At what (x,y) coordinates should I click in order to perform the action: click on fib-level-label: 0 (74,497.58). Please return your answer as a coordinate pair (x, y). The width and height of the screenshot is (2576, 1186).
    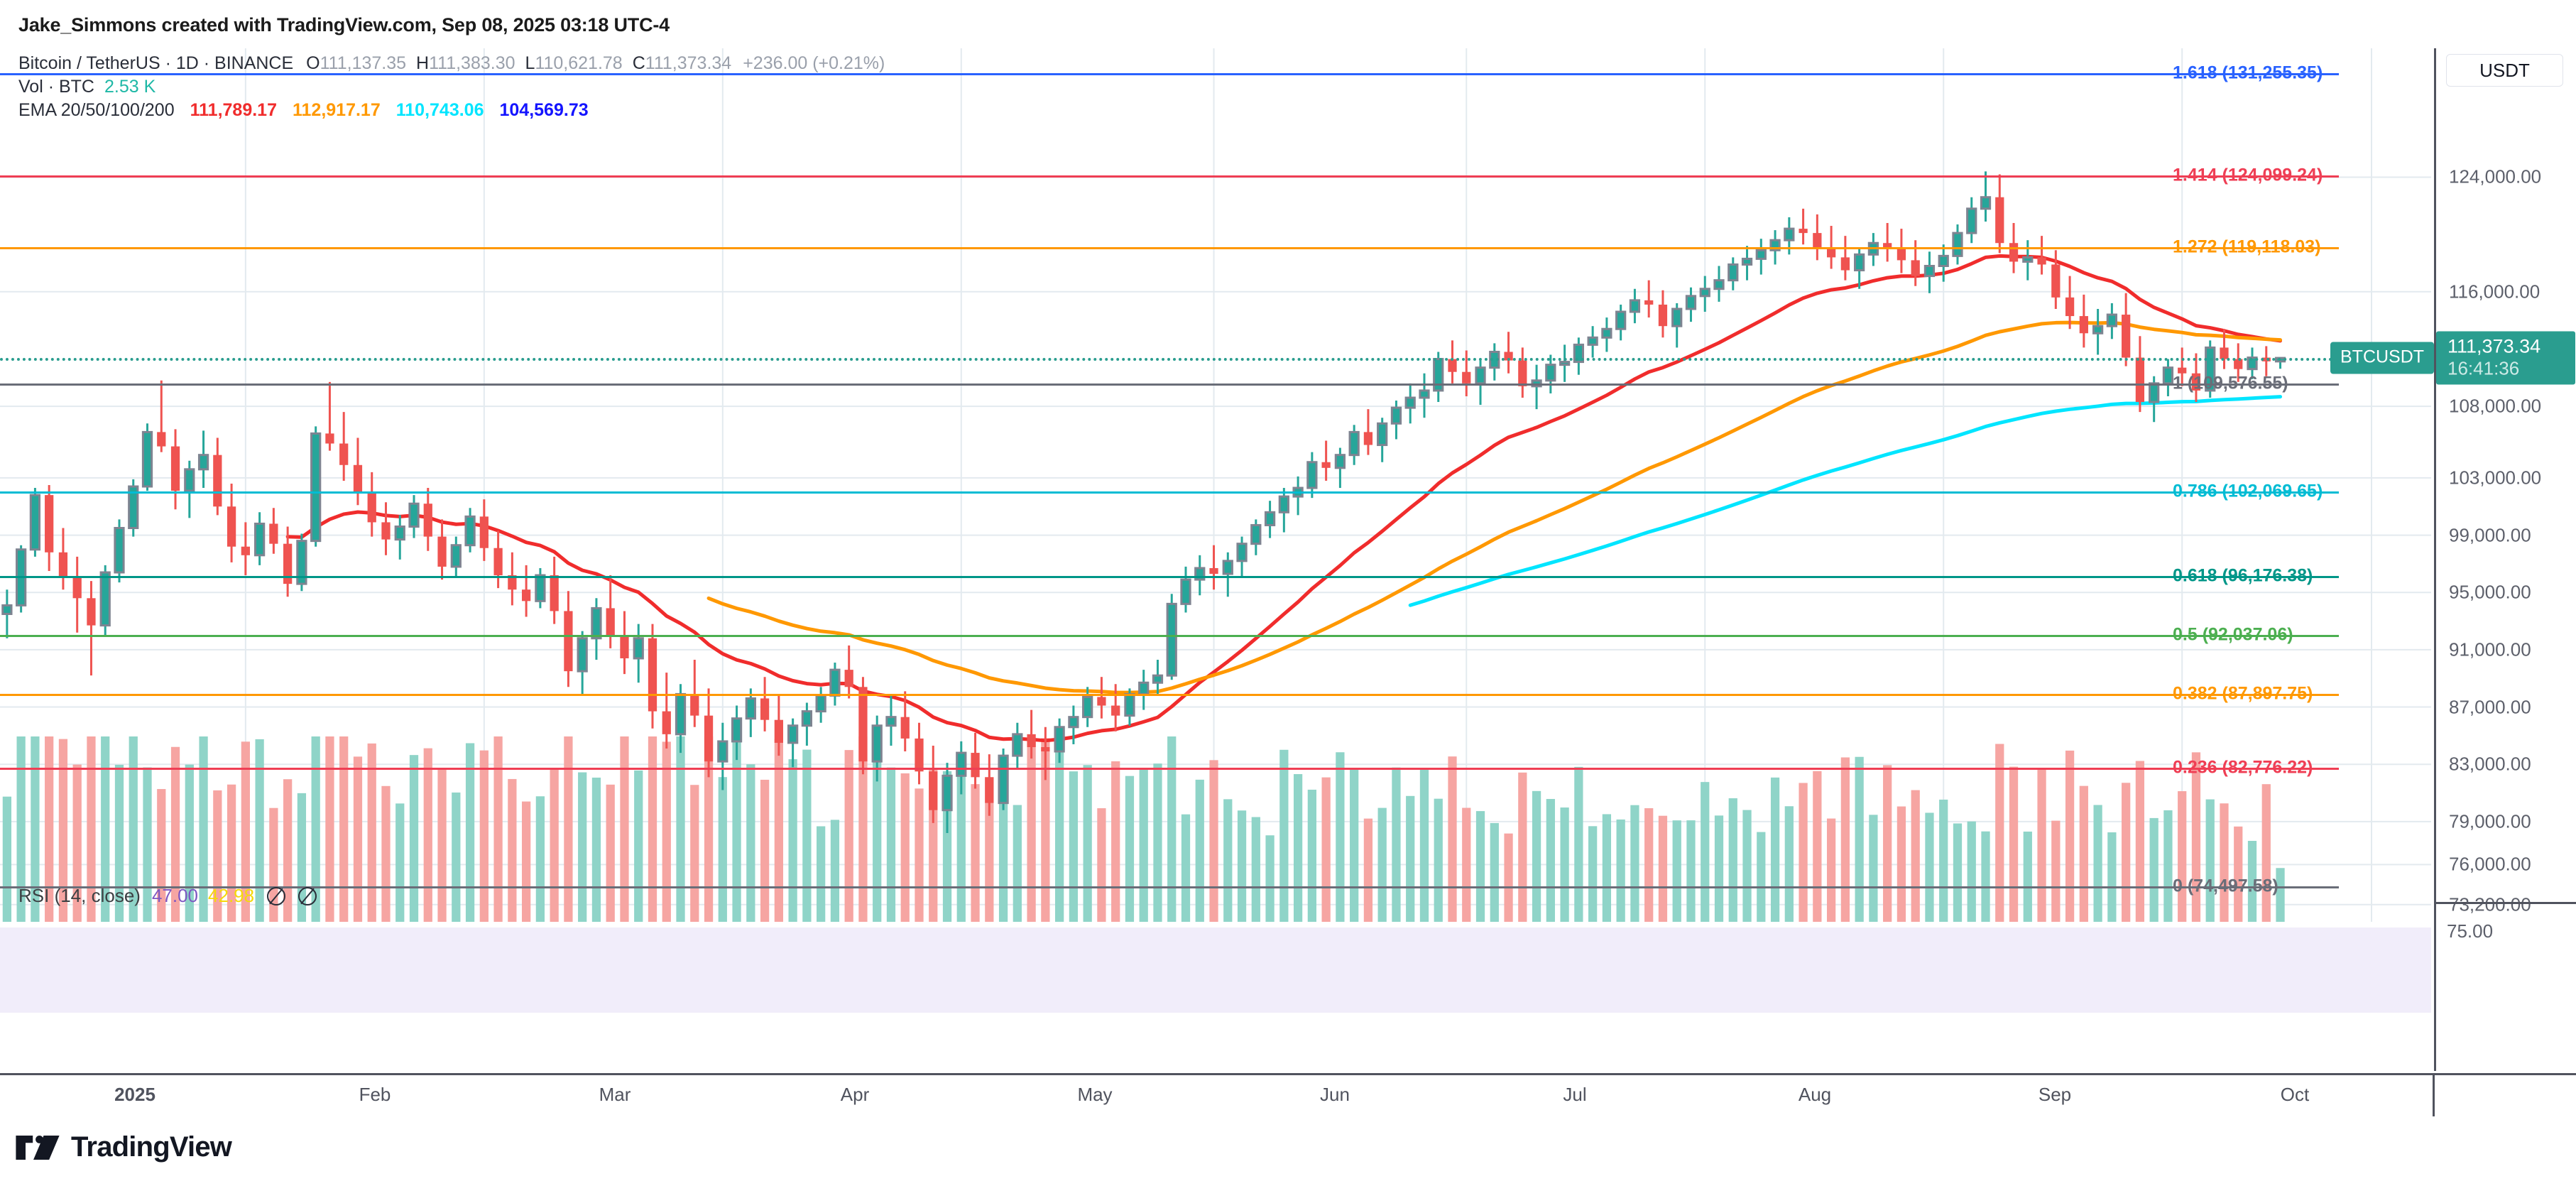
    Looking at the image, I should click on (2225, 886).